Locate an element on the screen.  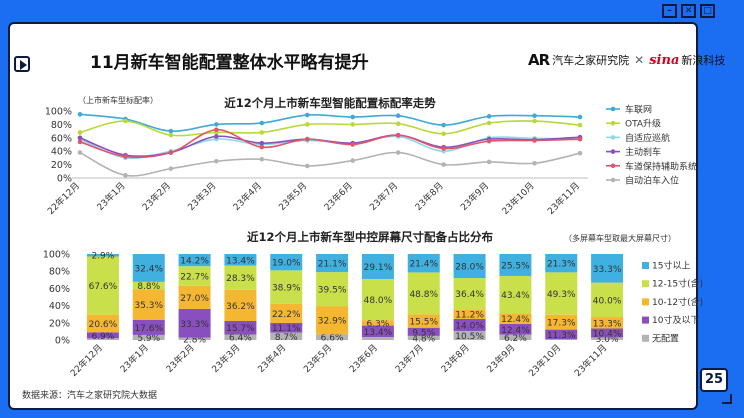
line-ytick-label: 20% is located at coordinates (61, 165).